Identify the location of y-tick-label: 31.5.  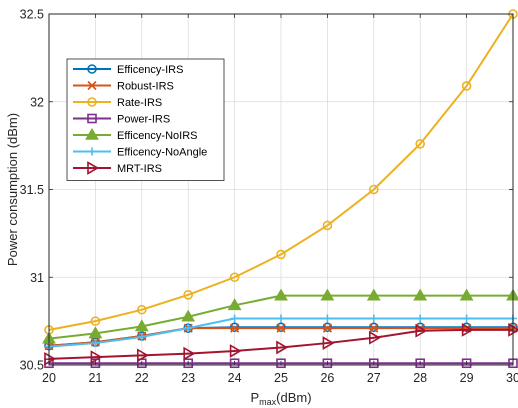
(32, 190).